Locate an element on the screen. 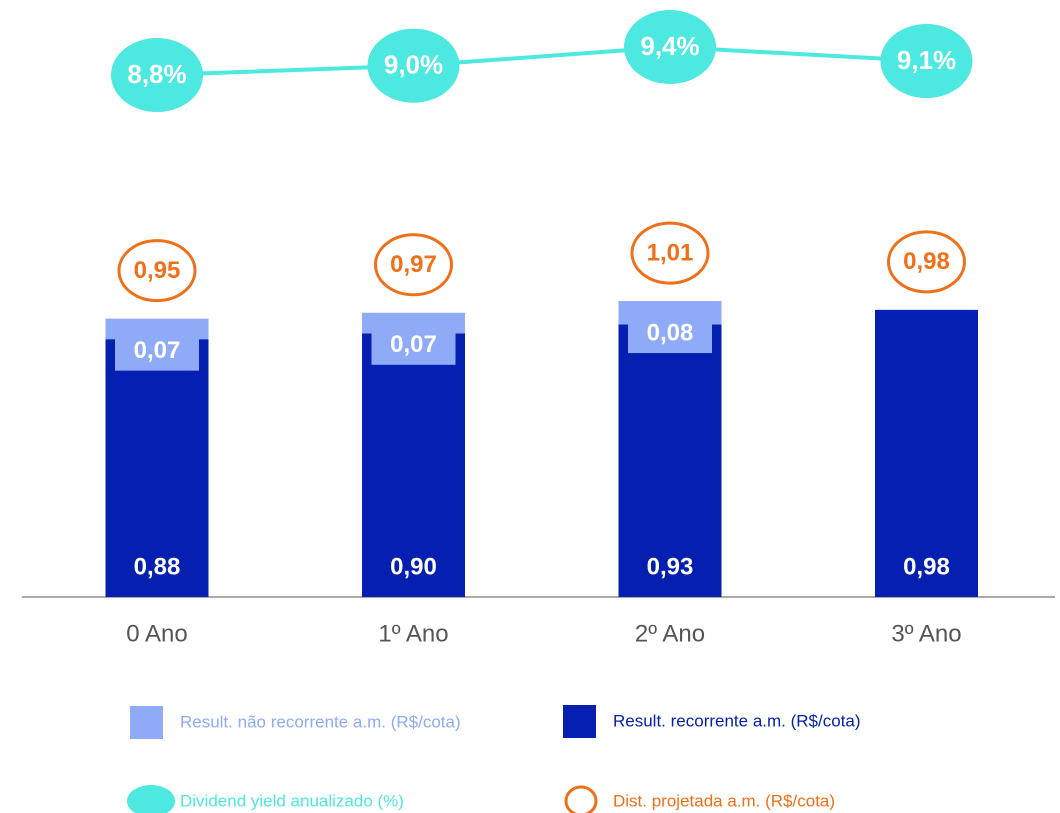 This screenshot has height=813, width=1060. data-label: 0,90 is located at coordinates (413, 566).